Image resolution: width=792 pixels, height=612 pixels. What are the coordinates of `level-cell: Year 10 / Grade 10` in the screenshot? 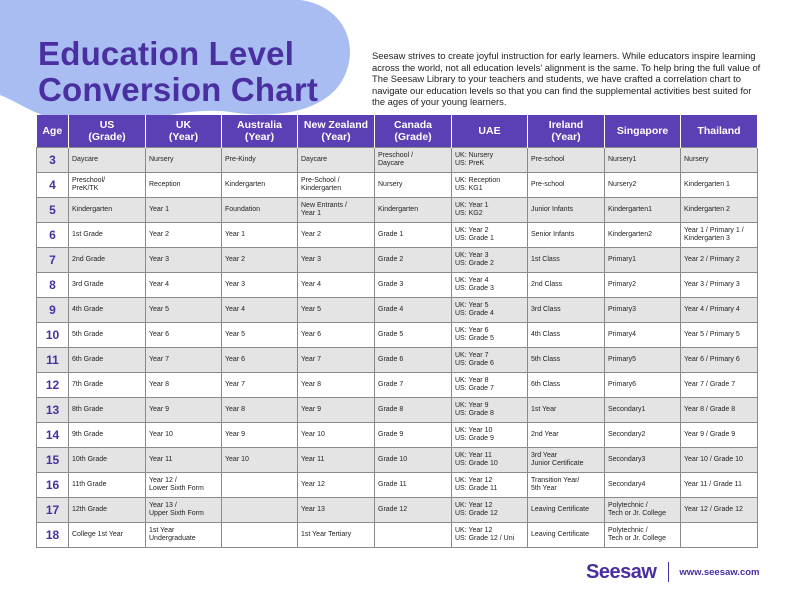 It's located at (719, 460).